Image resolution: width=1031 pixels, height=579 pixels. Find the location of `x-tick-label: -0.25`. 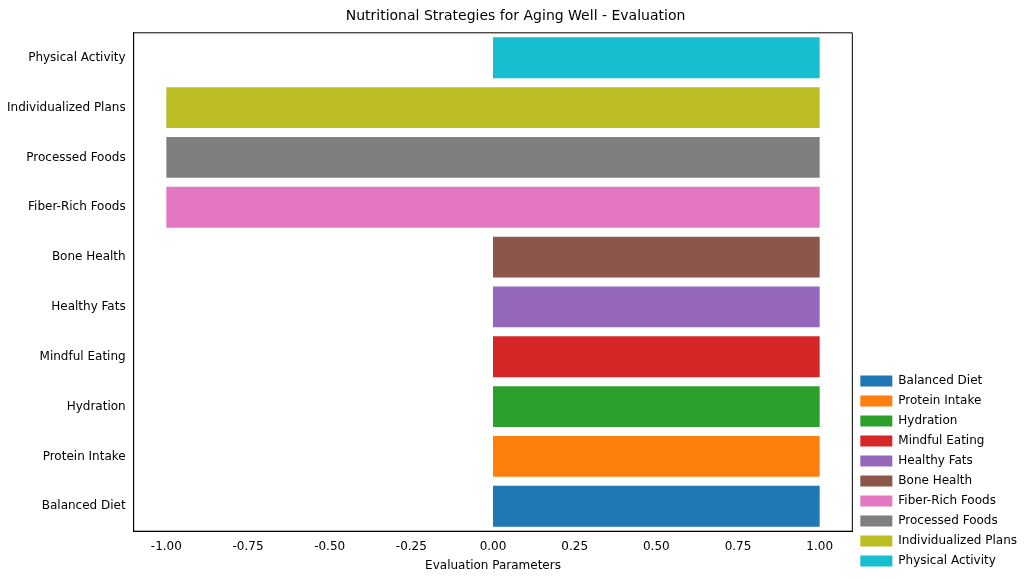

x-tick-label: -0.25 is located at coordinates (411, 545).